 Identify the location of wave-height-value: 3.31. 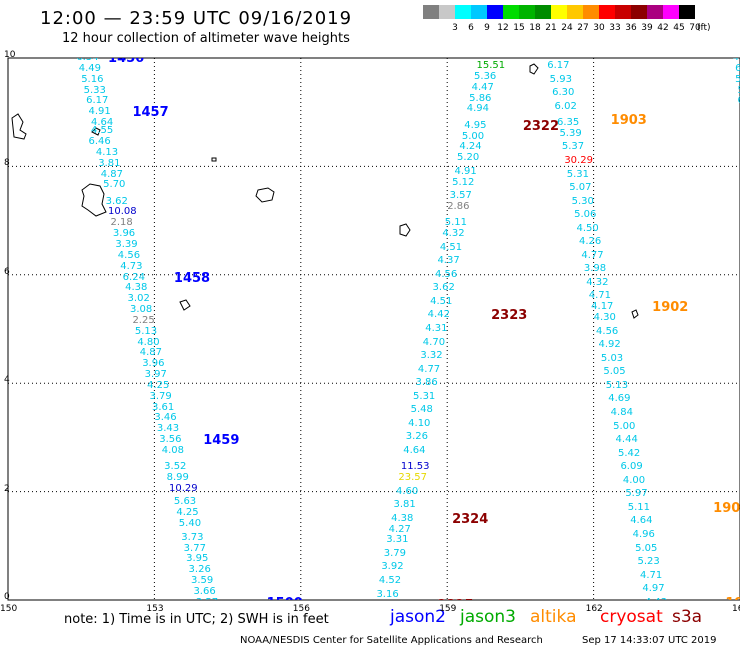
(397, 540).